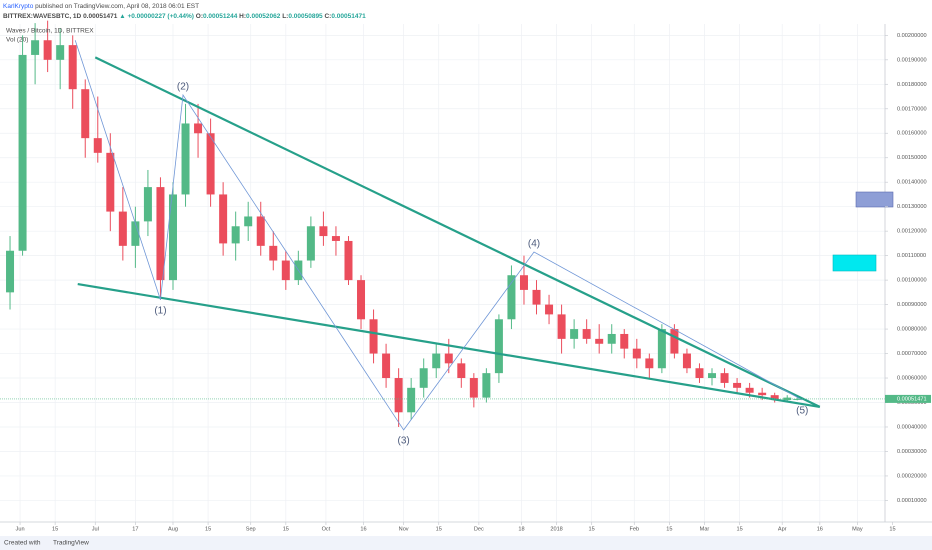 This screenshot has height=550, width=932. What do you see at coordinates (100, 16) in the screenshot?
I see `last-price: 0.00051471` at bounding box center [100, 16].